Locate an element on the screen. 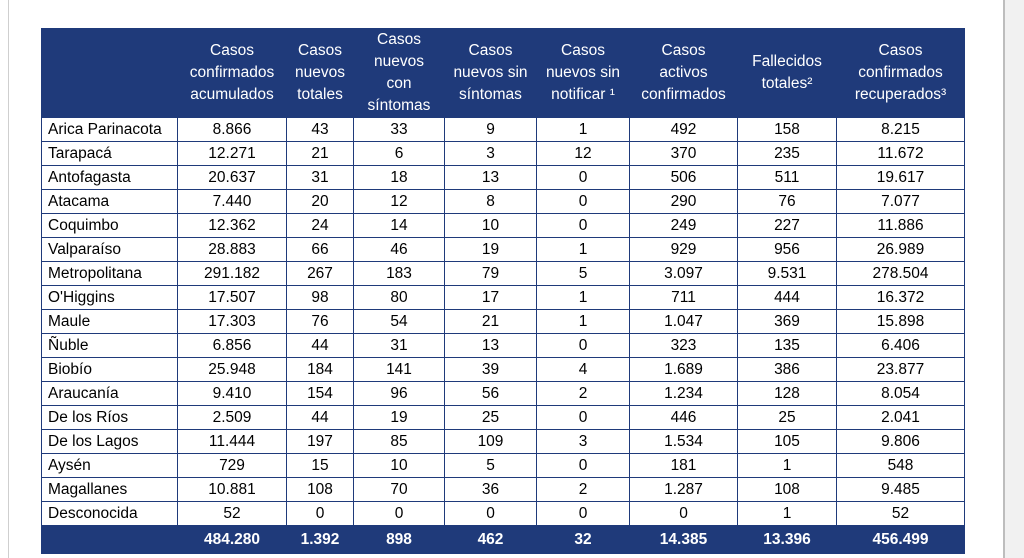 This screenshot has height=558, width=1024. data-cell: 26.989 is located at coordinates (900, 249).